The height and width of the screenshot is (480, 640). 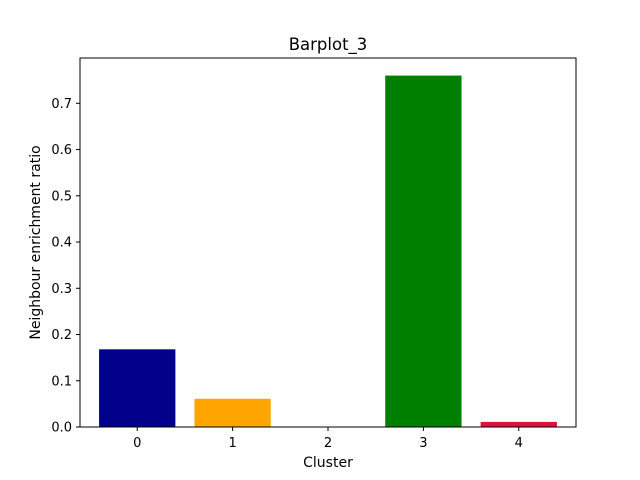 I want to click on y-tick-label: 0.7, so click(x=61, y=104).